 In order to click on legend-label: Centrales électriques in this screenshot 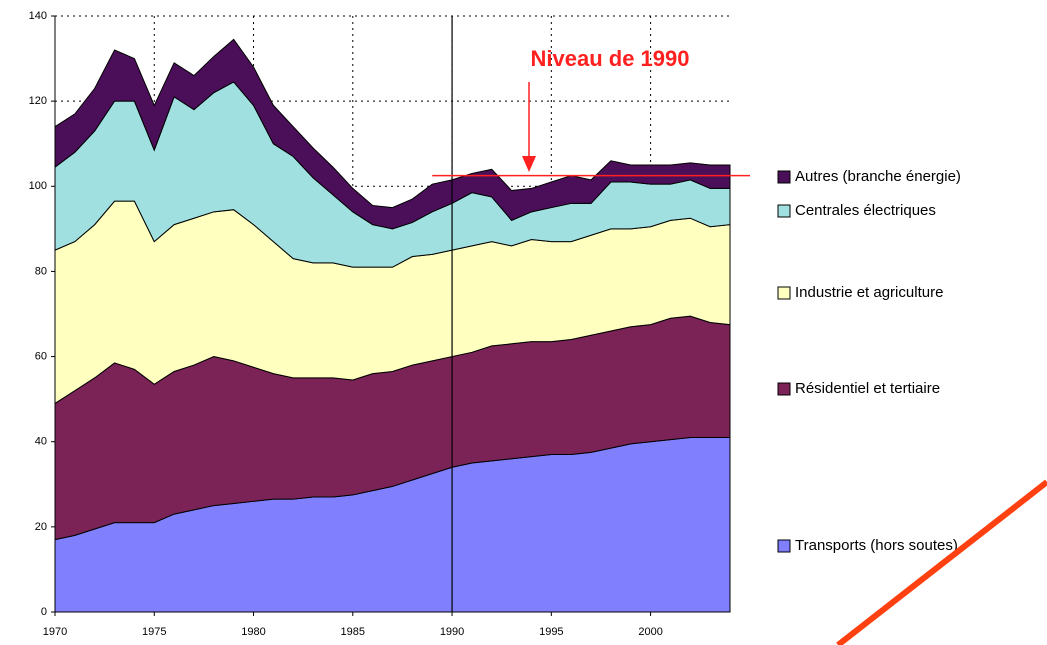, I will do `click(865, 210)`.